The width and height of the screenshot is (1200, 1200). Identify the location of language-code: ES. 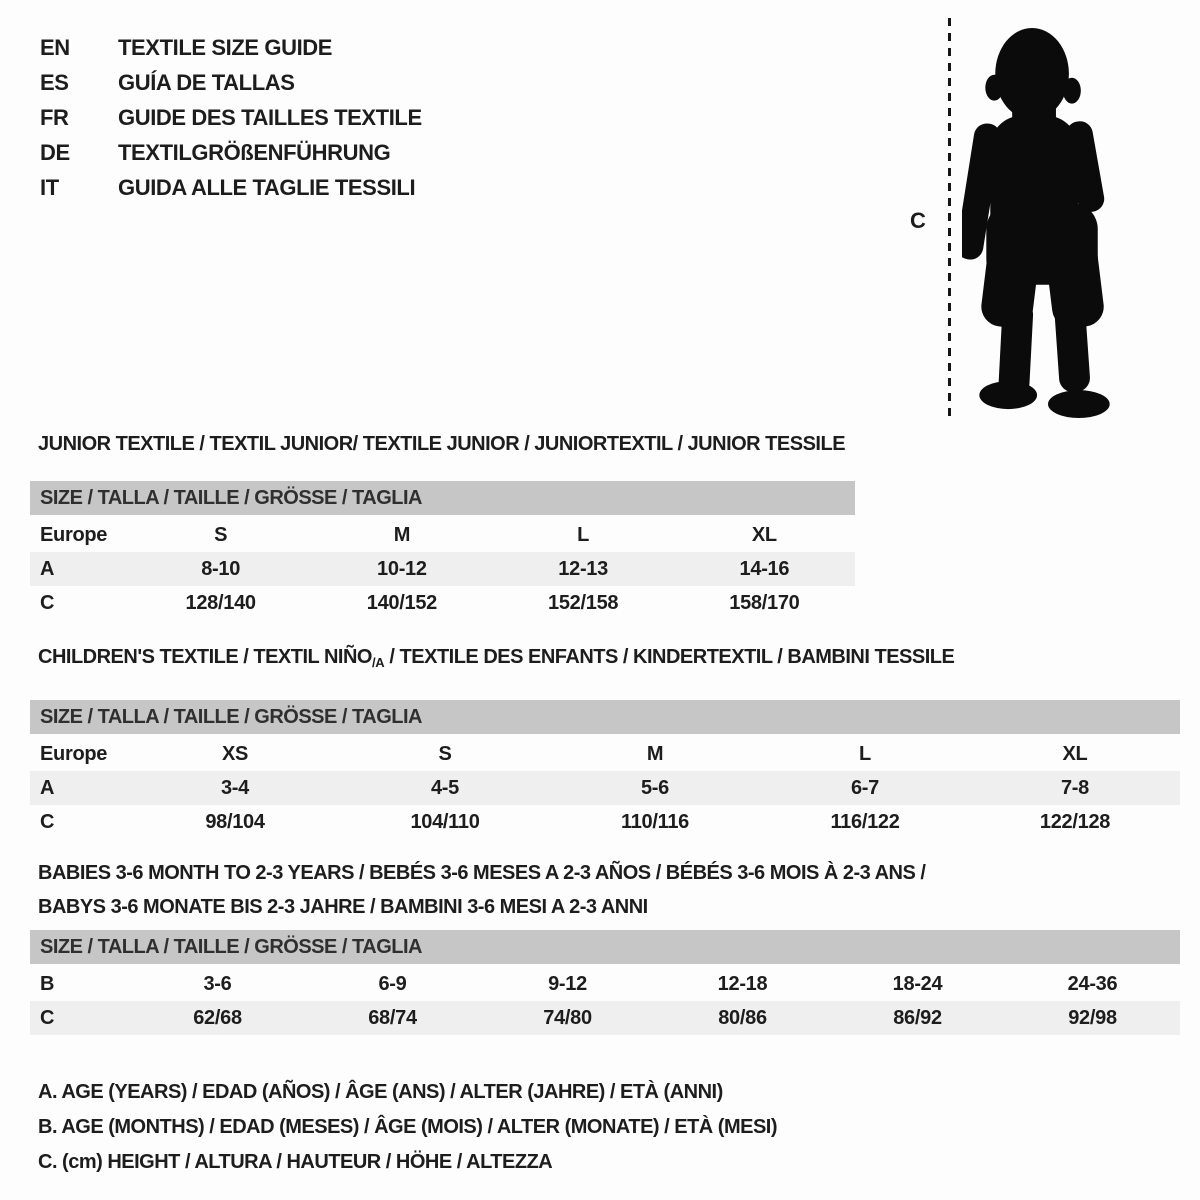
(54, 82).